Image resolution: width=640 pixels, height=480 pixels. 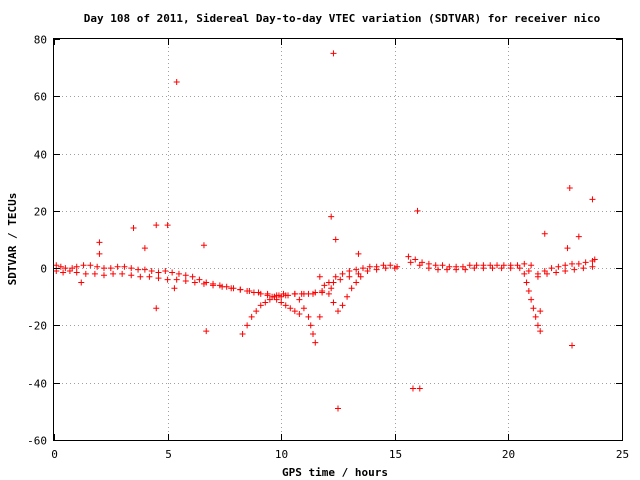 What do you see at coordinates (40, 212) in the screenshot?
I see `y-tick-label: 20` at bounding box center [40, 212].